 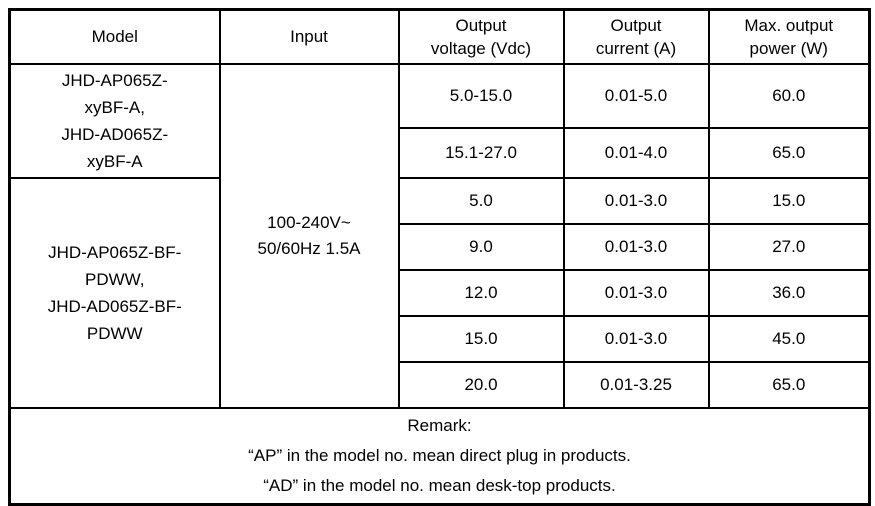 I want to click on table-row: 15.1-27.0 0.01-4.0 65.0, so click(x=440, y=153).